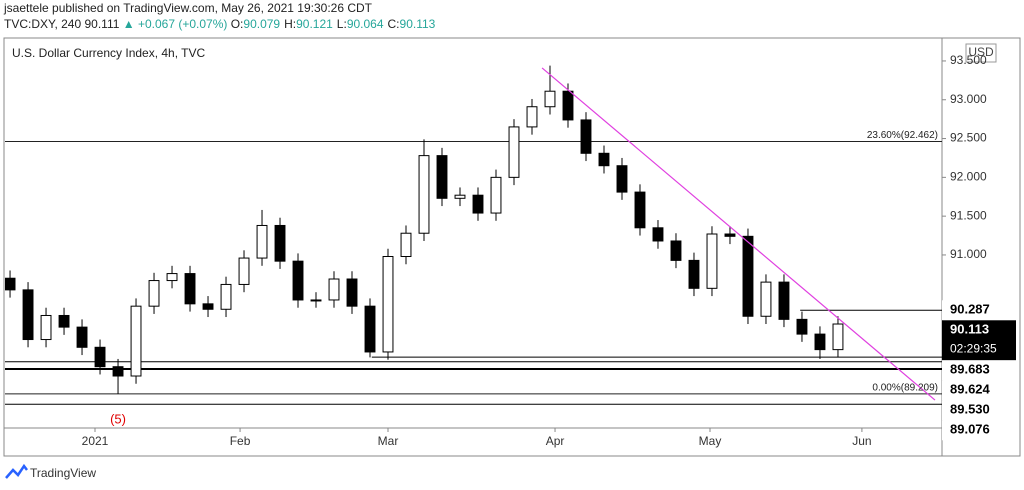  I want to click on ohlc-key: L:, so click(341, 24).